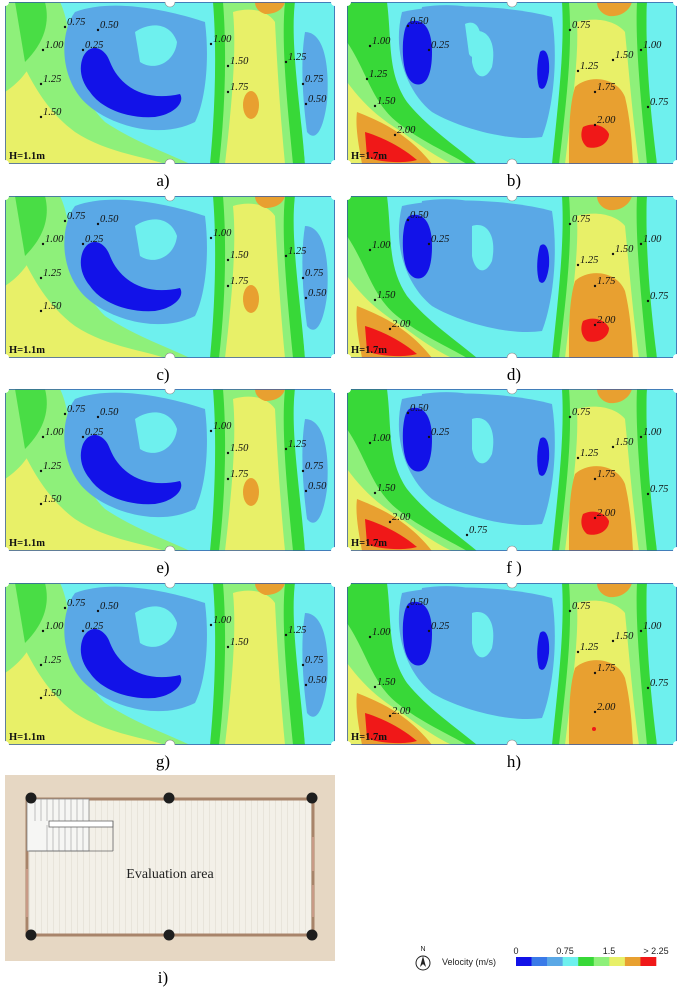 The image size is (685, 989). Describe the element at coordinates (423, 958) in the screenshot. I see `north-arrow-icon: N` at that location.